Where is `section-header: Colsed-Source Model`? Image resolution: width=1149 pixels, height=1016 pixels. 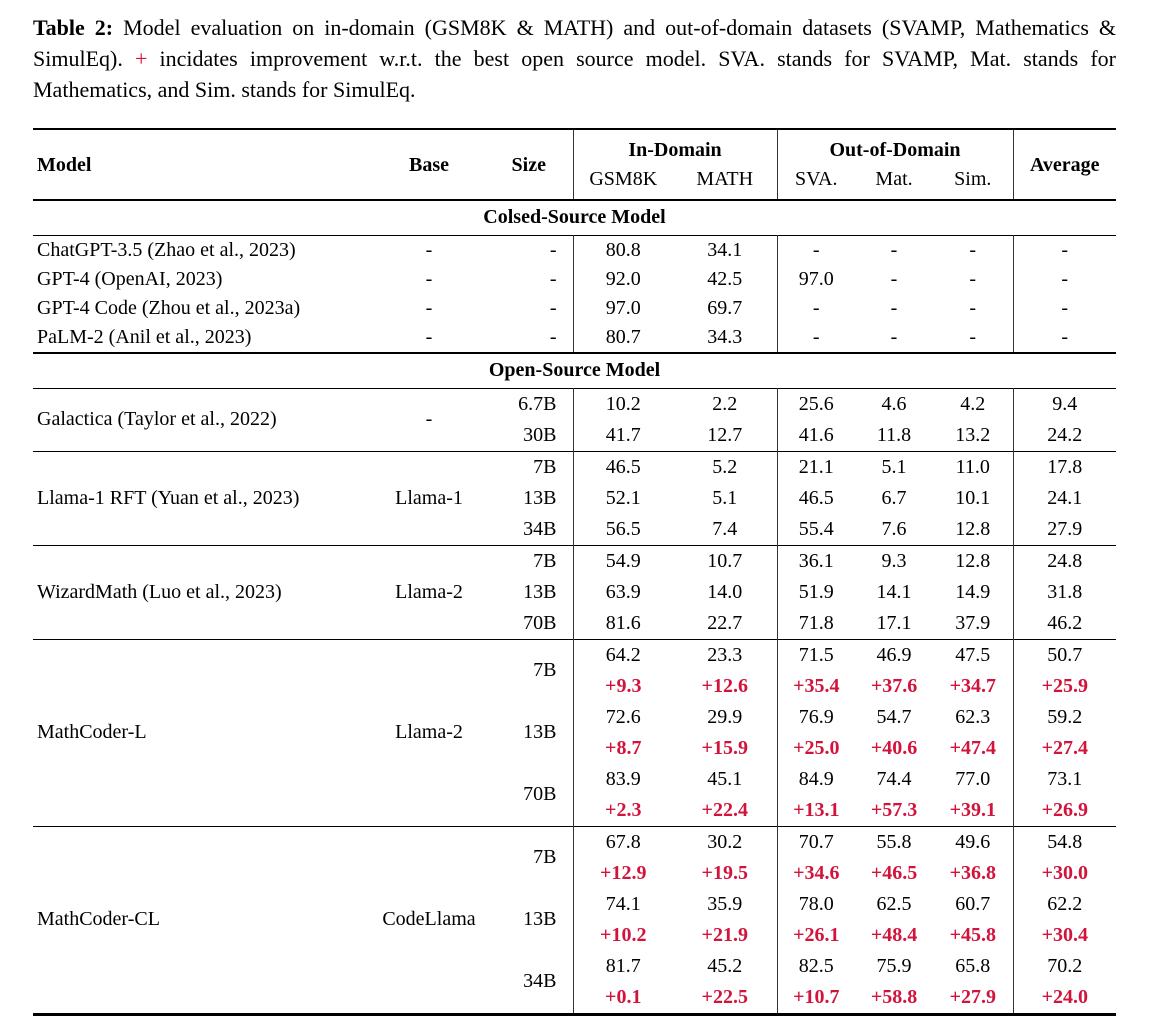 section-header: Colsed-Source Model is located at coordinates (575, 217).